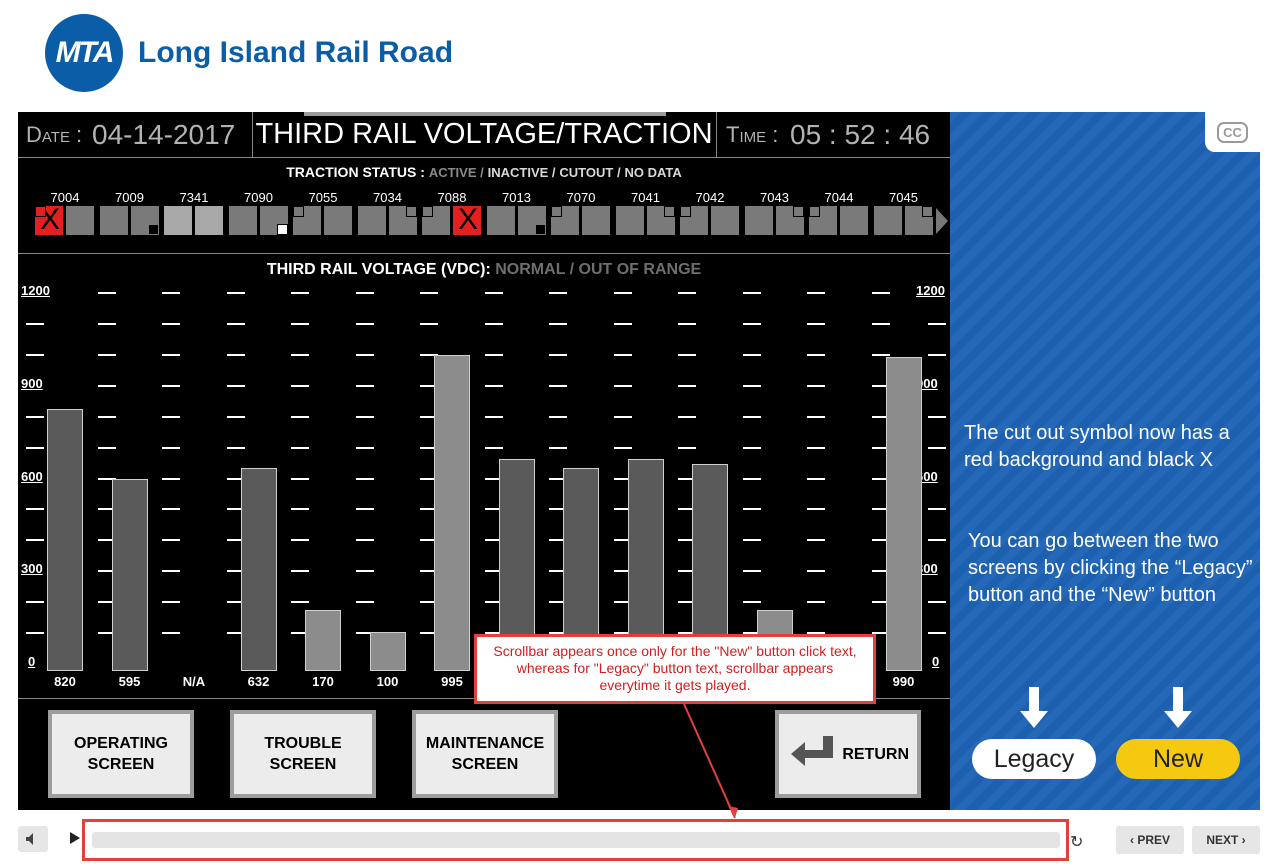 The height and width of the screenshot is (868, 1280). Describe the element at coordinates (33, 839) in the screenshot. I see `volume-button` at that location.